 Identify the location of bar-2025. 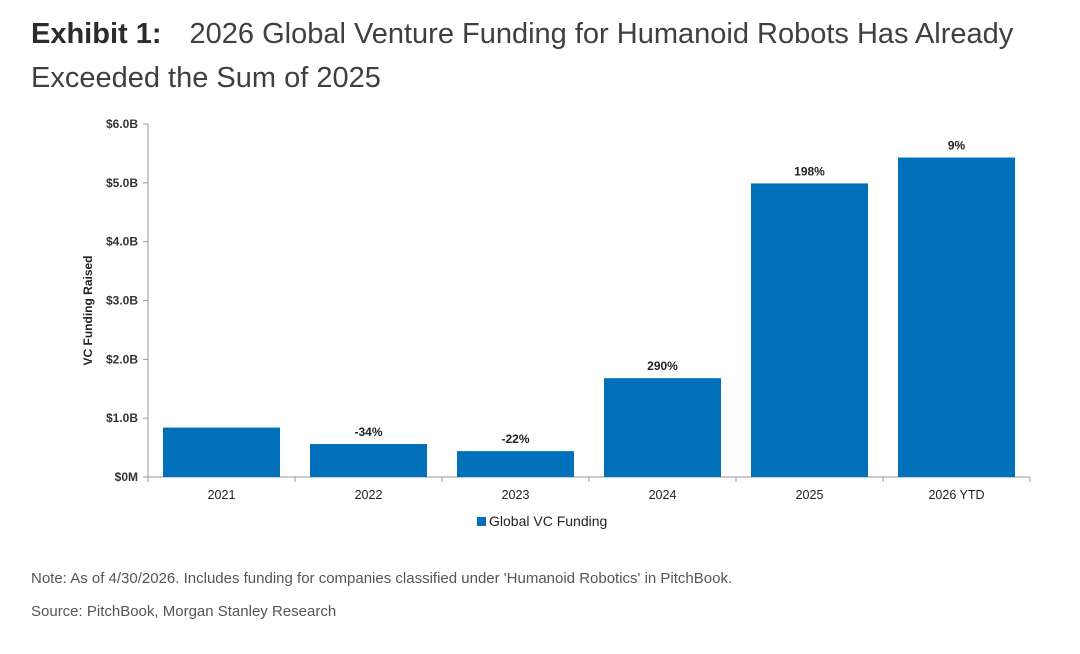
(809, 330).